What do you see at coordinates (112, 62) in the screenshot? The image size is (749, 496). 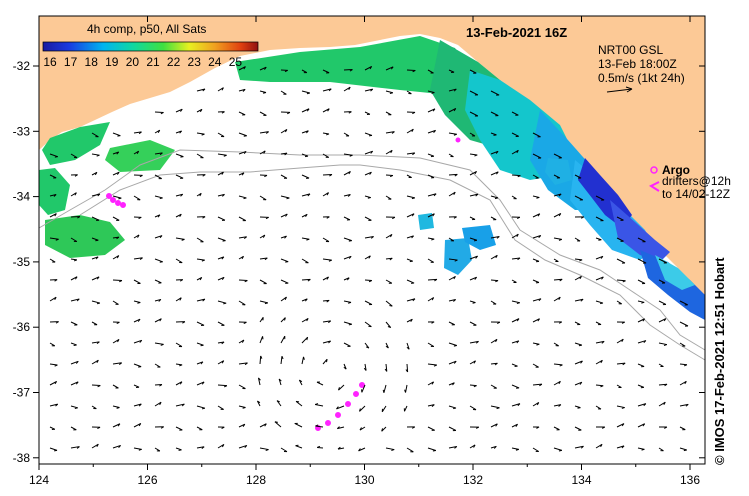 I see `legend-tick-19: 19` at bounding box center [112, 62].